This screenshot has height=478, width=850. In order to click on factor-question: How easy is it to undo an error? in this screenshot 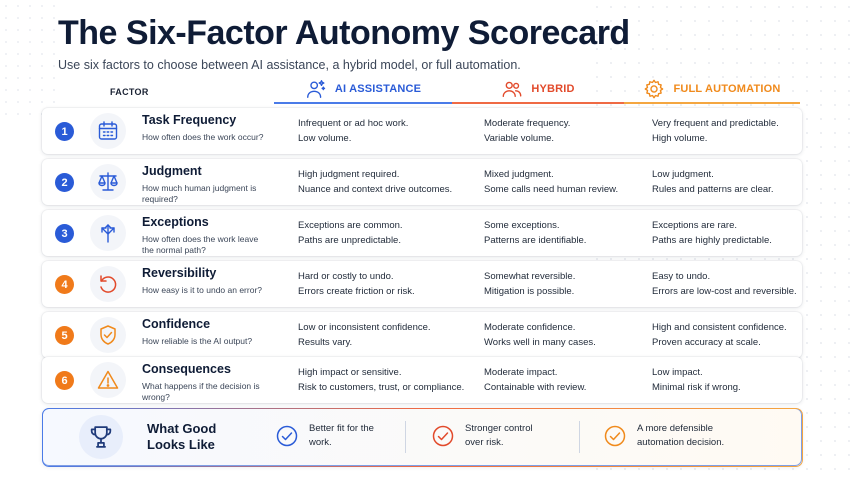, I will do `click(202, 290)`.